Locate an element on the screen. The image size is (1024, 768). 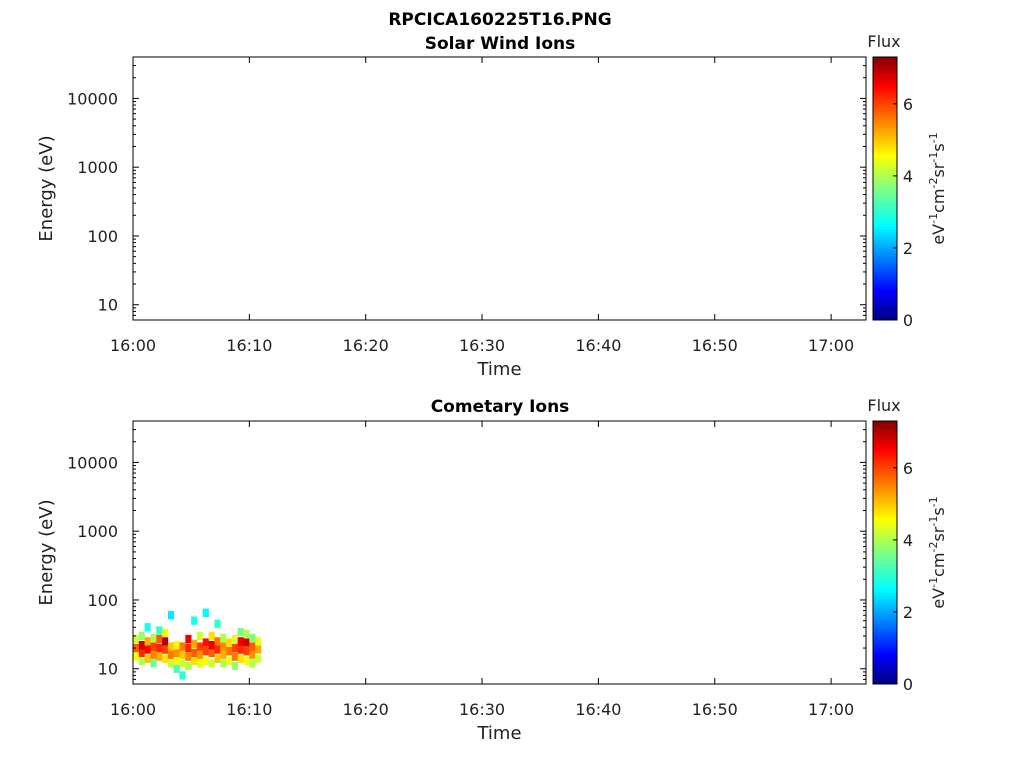
colorbar-tick-label: 4 is located at coordinates (908, 540).